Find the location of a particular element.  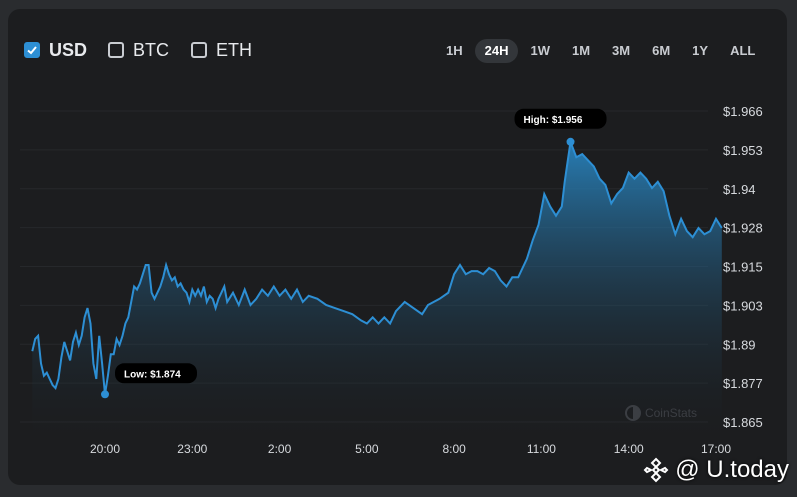

x-tick-label: 17:00 is located at coordinates (716, 449).